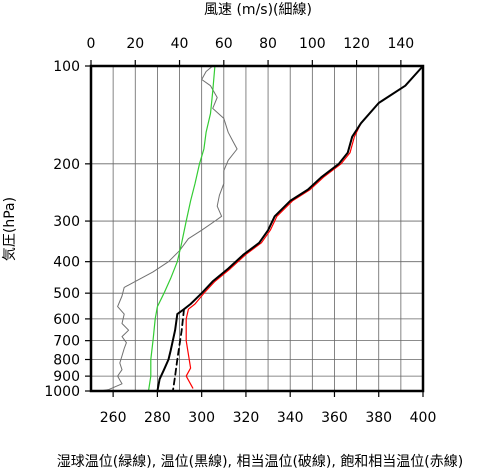 Image resolution: width=497 pixels, height=472 pixels. Describe the element at coordinates (224, 44) in the screenshot. I see `top-tick-label: 60` at that location.